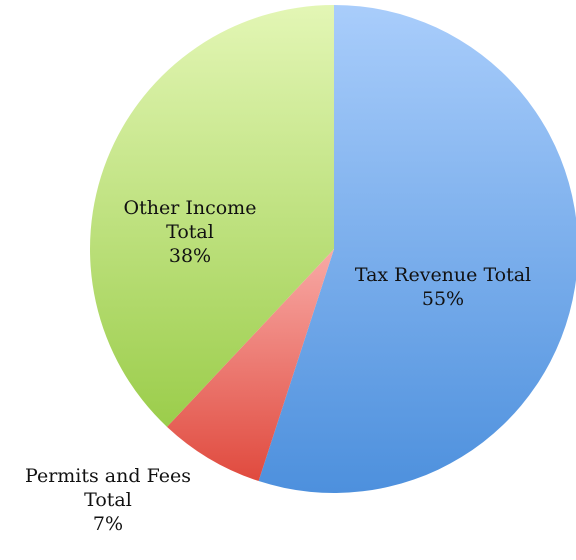  What do you see at coordinates (108, 500) in the screenshot?
I see `slice-category-label-1: Total` at bounding box center [108, 500].